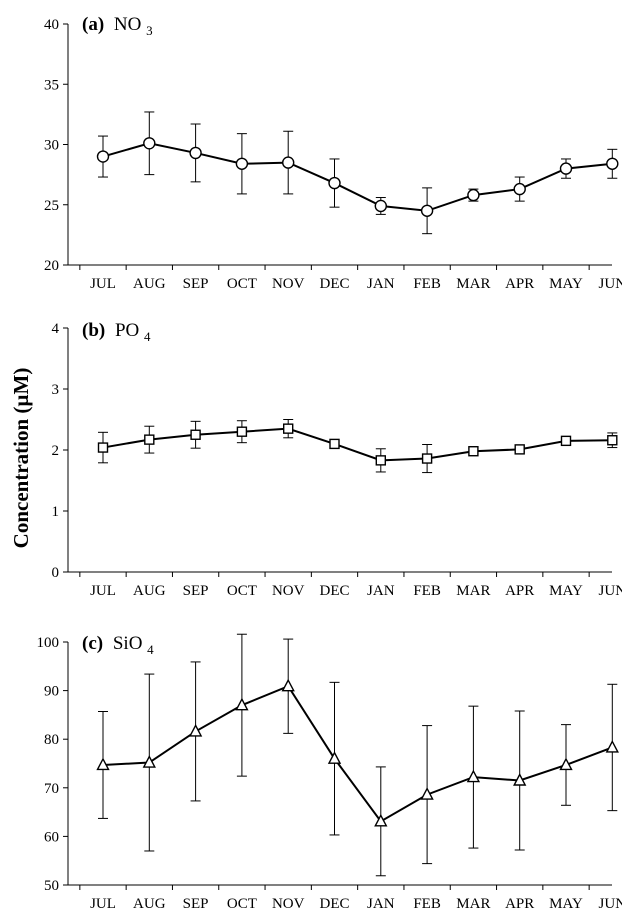  I want to click on y-tick-label: 20, so click(51, 266).